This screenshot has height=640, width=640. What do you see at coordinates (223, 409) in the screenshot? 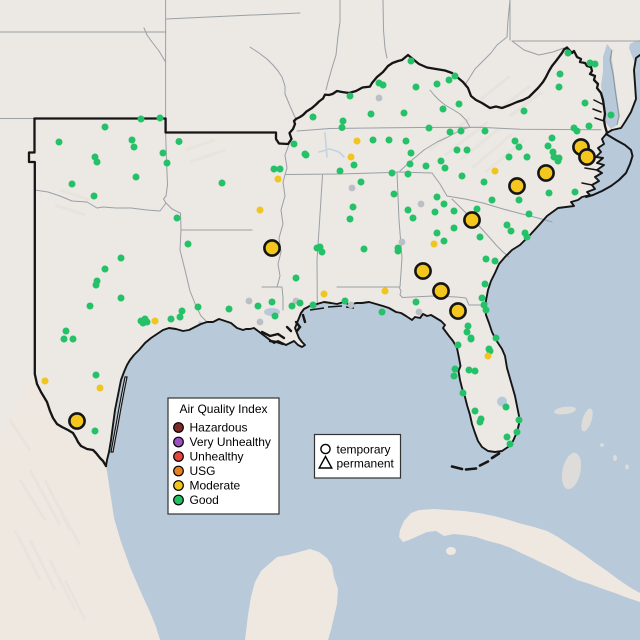
I see `svg-text: Air Quality Index` at bounding box center [223, 409].